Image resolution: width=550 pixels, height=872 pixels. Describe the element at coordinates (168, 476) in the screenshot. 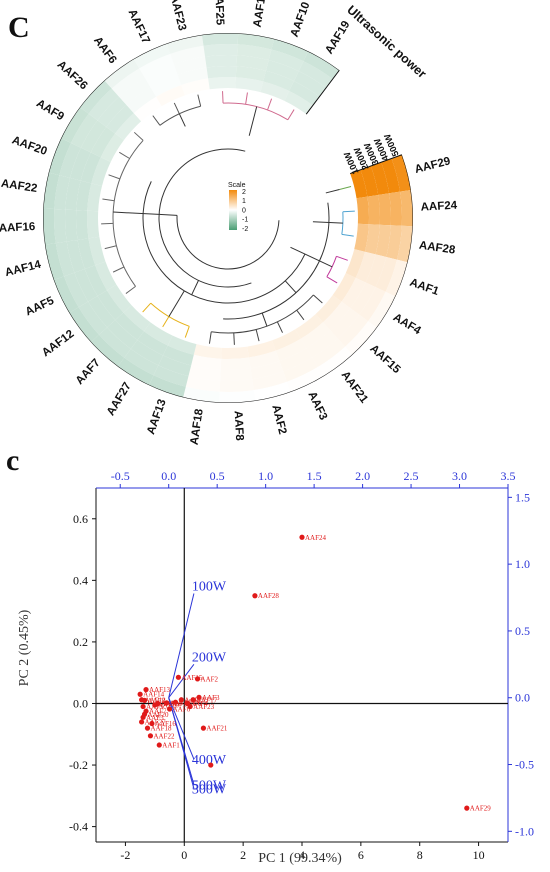

I see `x2-tick-label: 0.0` at that location.